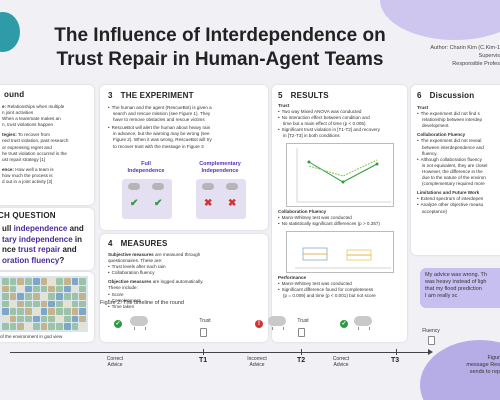  What do you see at coordinates (31, 336) in the screenshot?
I see `figure-caption: of the environment in god view` at bounding box center [31, 336].